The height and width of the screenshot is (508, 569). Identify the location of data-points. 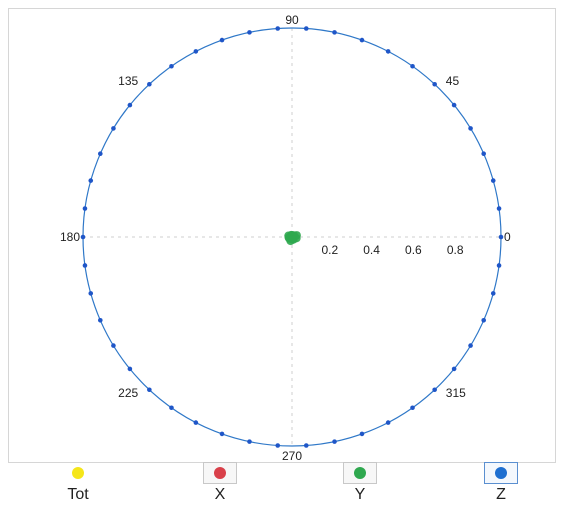
(292, 238).